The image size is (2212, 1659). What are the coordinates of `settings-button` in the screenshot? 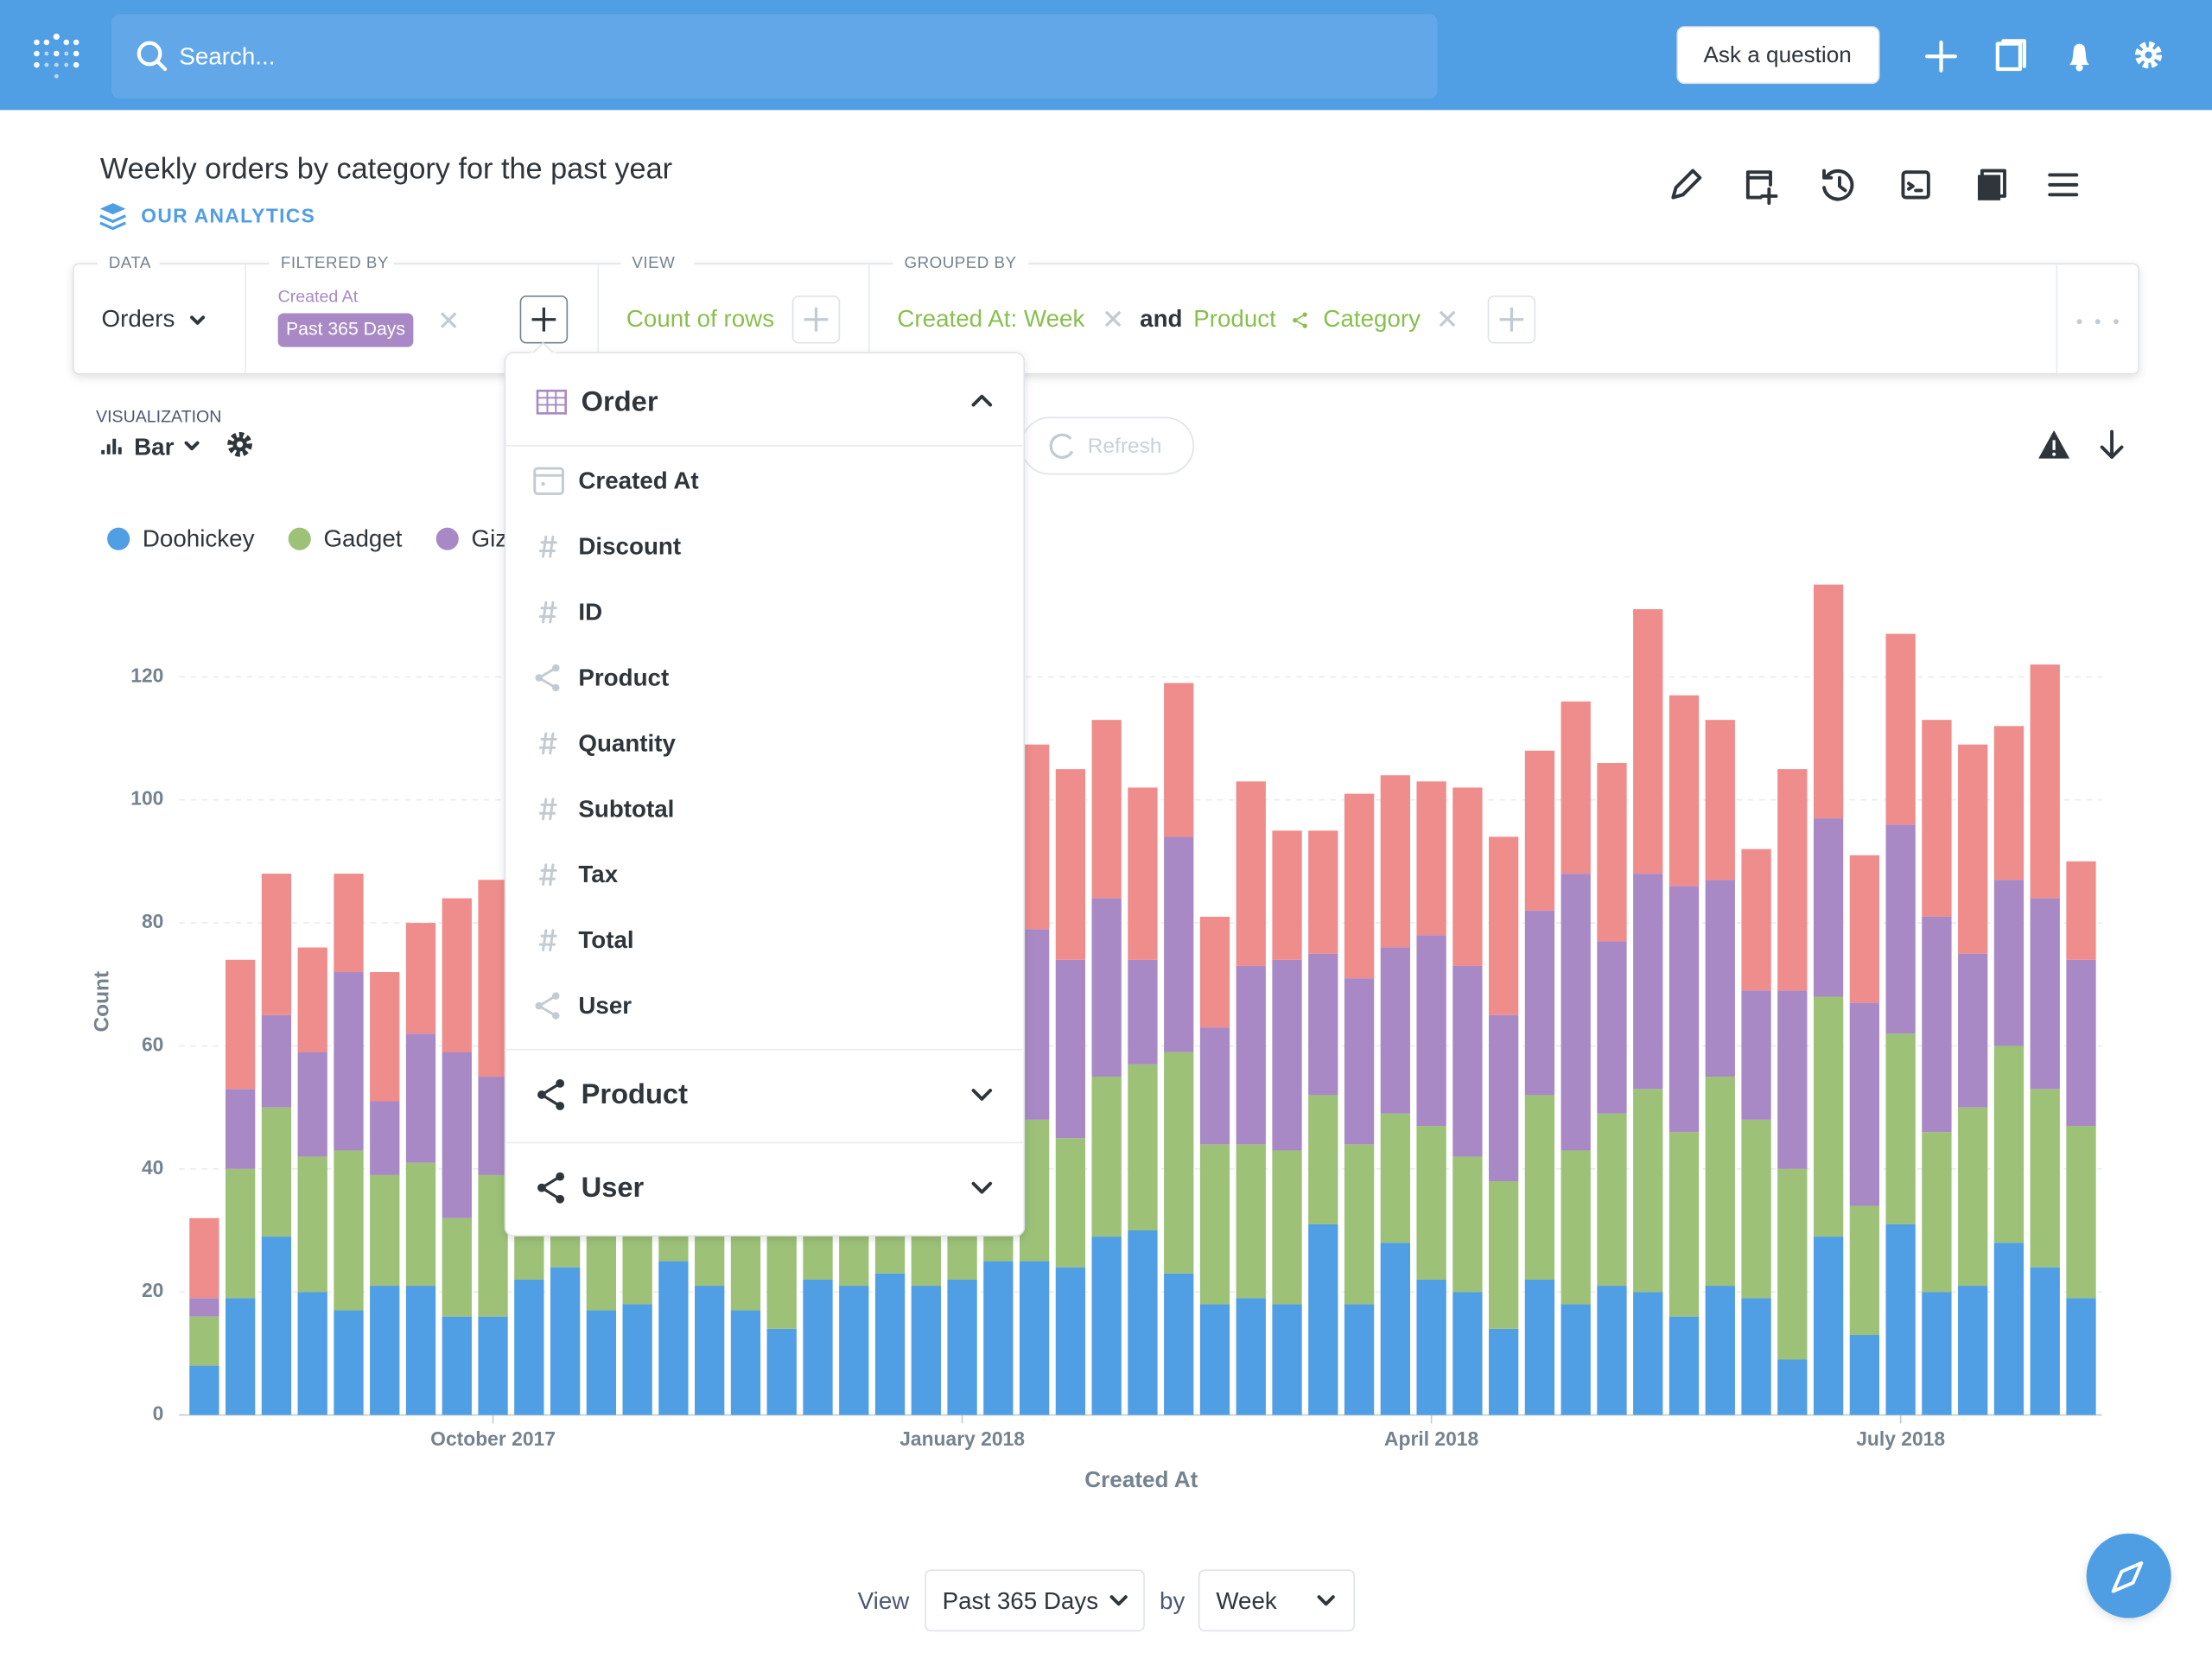 It's located at (2149, 55).